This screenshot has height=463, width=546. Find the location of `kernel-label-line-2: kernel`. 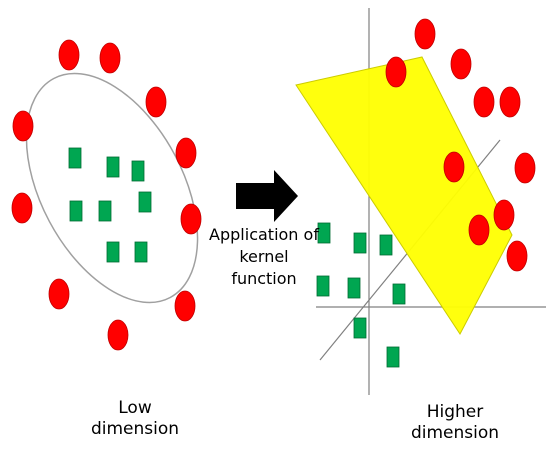

kernel-label-line-2: kernel is located at coordinates (264, 256).